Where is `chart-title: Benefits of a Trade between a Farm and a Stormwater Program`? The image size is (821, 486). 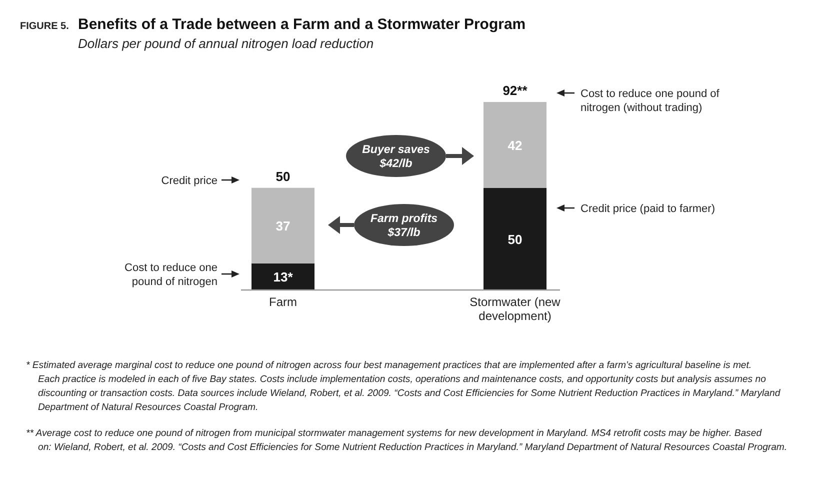 chart-title: Benefits of a Trade between a Farm and a Stormwater Program is located at coordinates (302, 24).